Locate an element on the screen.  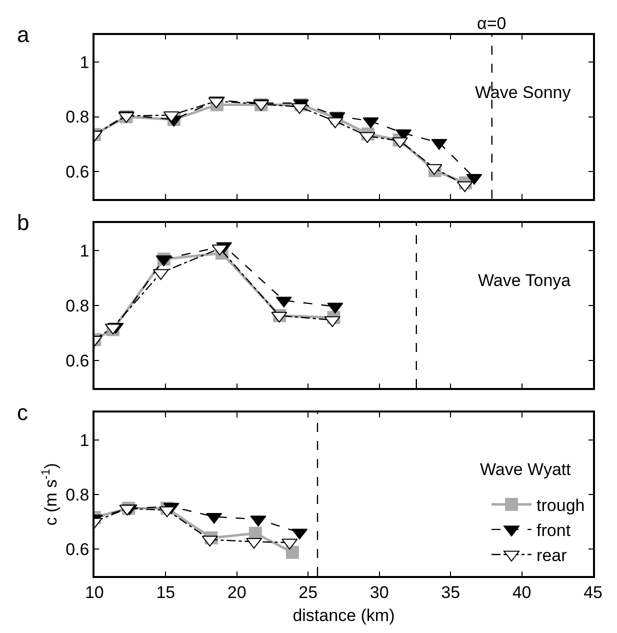
x-tick-label: 10 is located at coordinates (94, 592).